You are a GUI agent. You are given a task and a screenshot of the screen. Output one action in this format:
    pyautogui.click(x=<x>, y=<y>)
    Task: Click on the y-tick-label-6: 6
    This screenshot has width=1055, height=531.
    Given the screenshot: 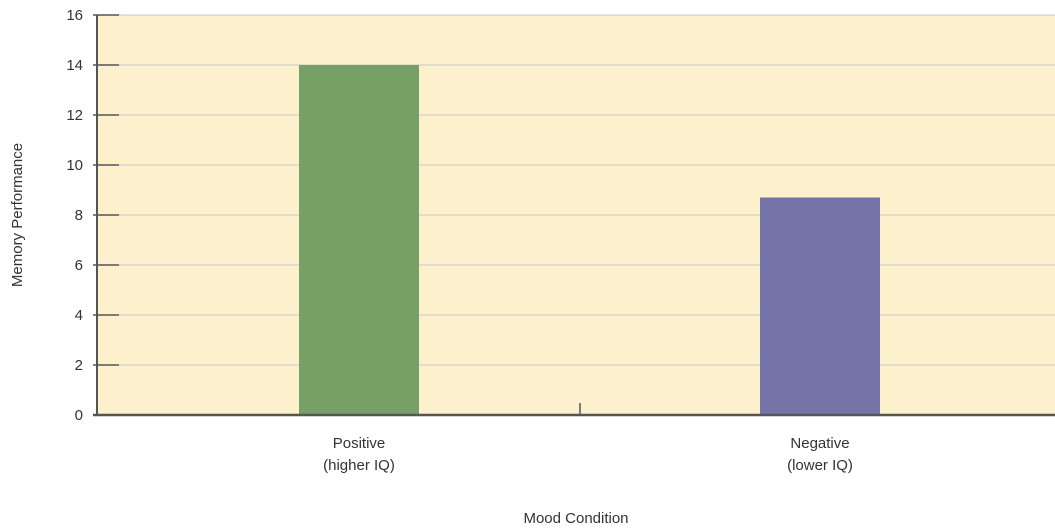 What is the action you would take?
    pyautogui.click(x=79, y=265)
    